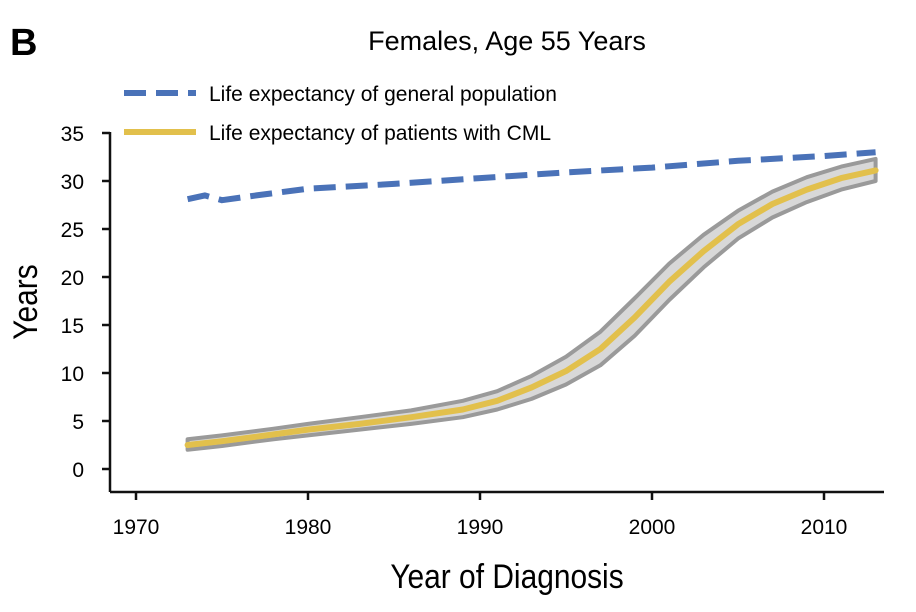 The height and width of the screenshot is (612, 916). I want to click on x-tick-label: 2000, so click(652, 527).